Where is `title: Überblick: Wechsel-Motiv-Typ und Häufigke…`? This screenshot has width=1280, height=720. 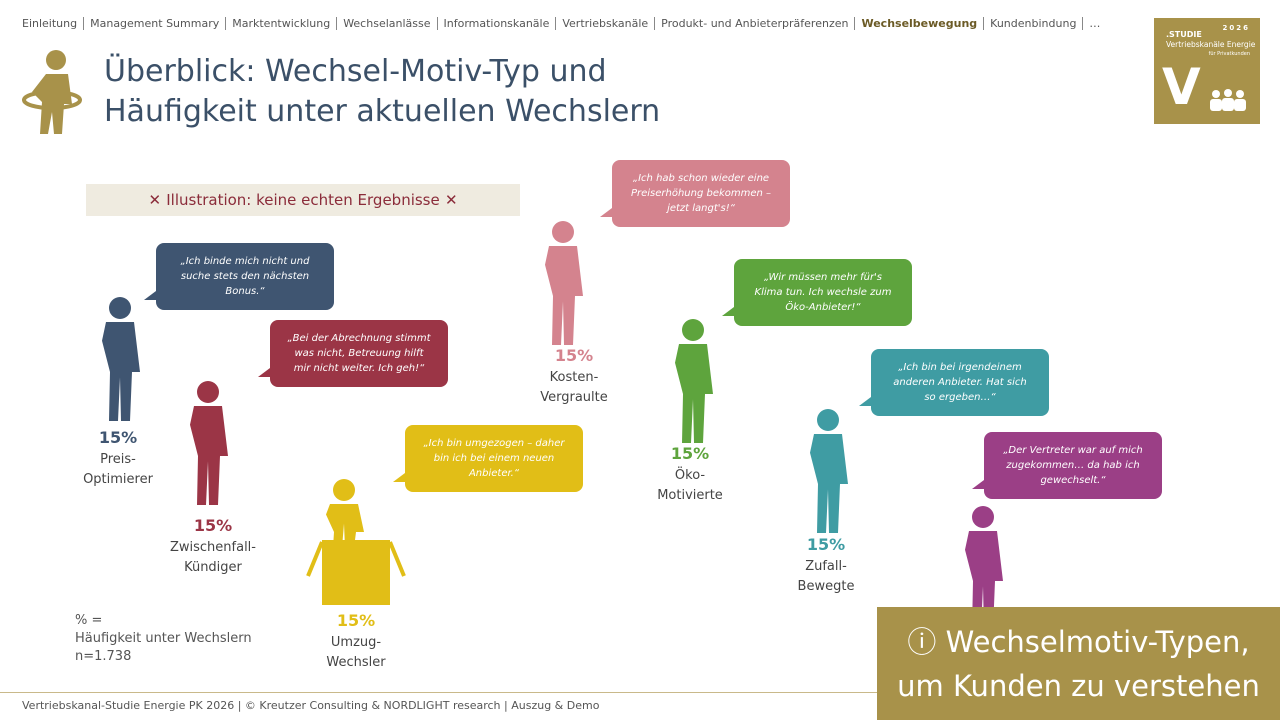 title: Überblick: Wechsel-Motiv-Typ und Häufigke… is located at coordinates (382, 92).